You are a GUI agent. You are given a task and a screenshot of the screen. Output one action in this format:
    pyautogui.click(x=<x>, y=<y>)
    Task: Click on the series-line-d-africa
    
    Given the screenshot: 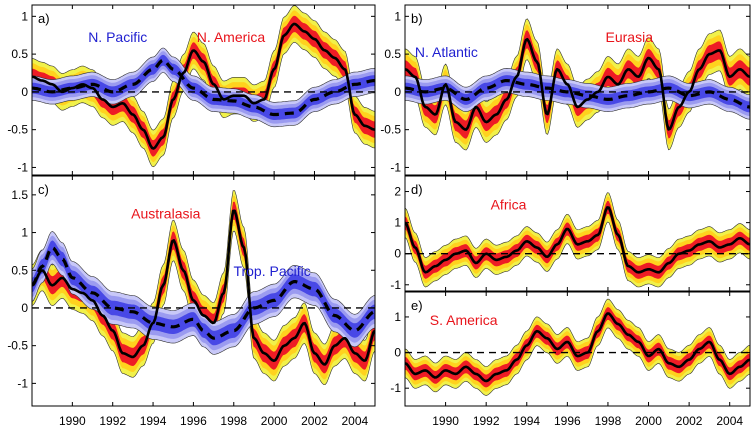 What is the action you would take?
    pyautogui.click(x=577, y=240)
    